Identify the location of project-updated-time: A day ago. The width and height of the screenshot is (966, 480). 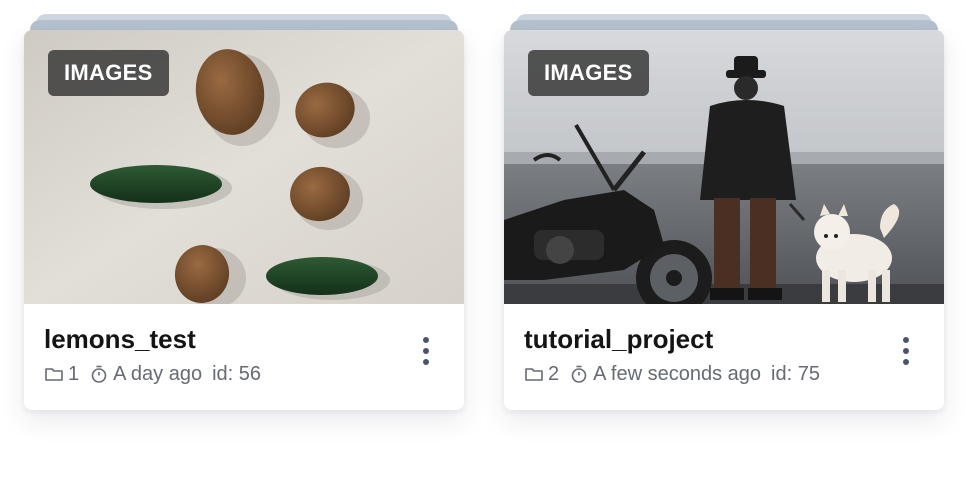
(158, 374).